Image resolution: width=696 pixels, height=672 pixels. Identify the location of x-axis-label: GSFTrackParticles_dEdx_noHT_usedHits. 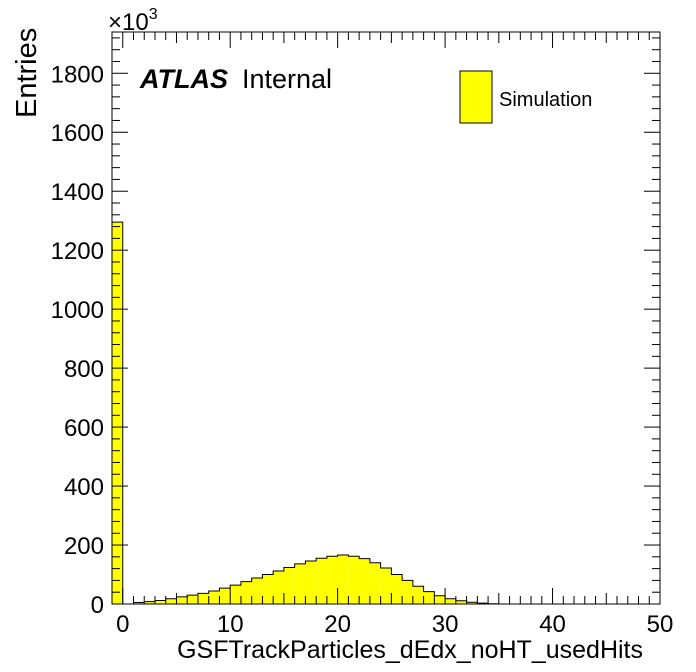
(410, 650).